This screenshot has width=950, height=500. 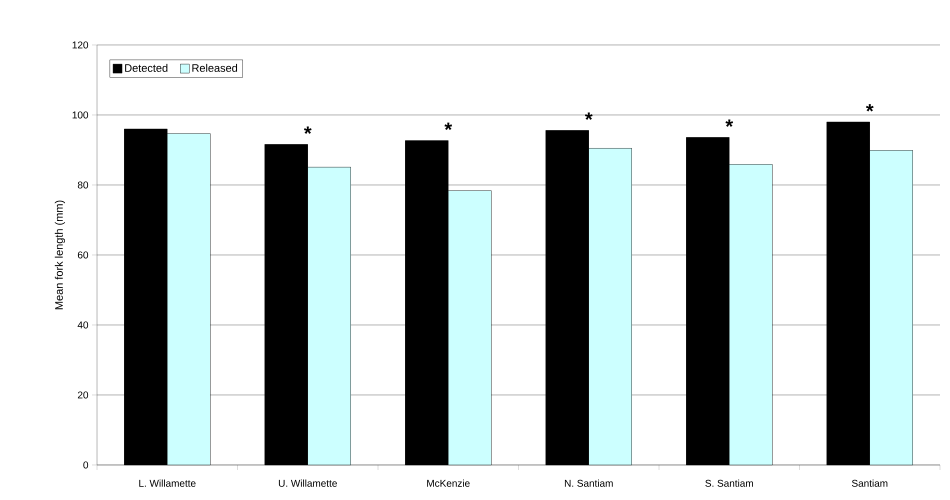 What do you see at coordinates (588, 483) in the screenshot?
I see `x-tick-label: N. Santiam` at bounding box center [588, 483].